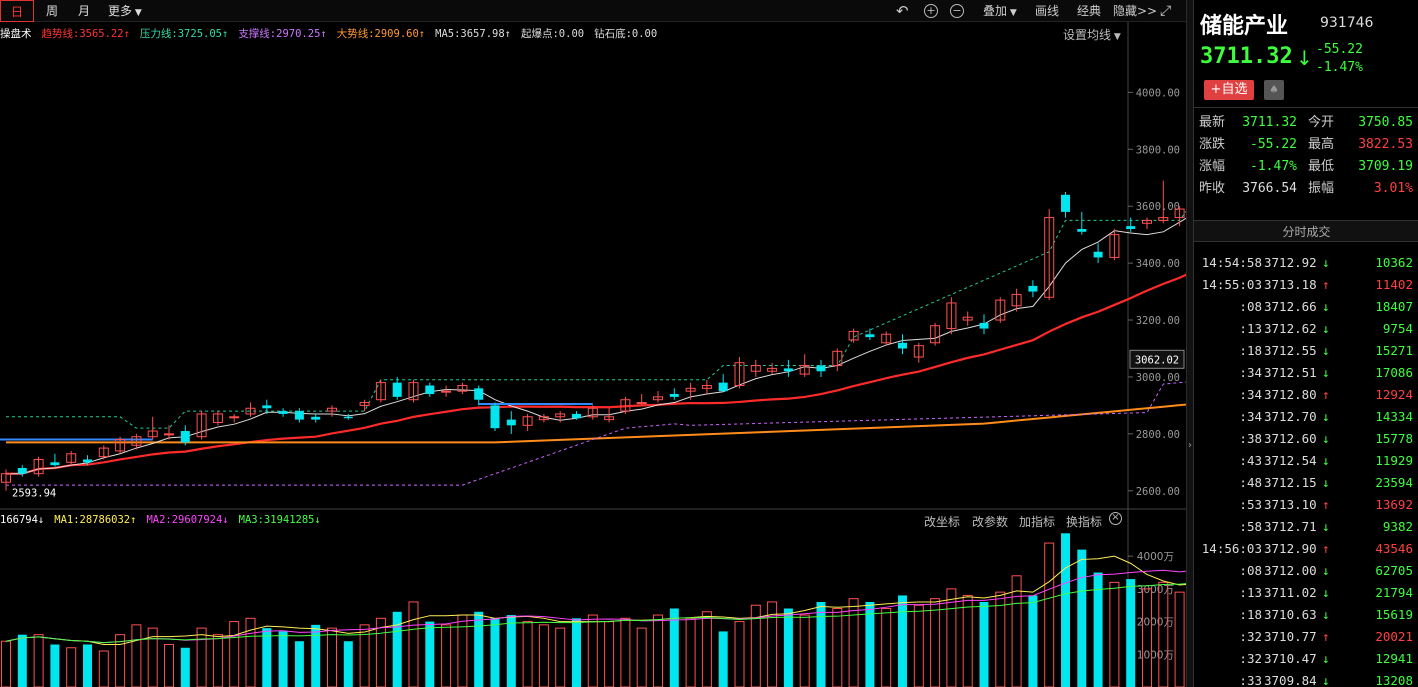  Describe the element at coordinates (1250, 438) in the screenshot. I see `trade-time: :38` at that location.